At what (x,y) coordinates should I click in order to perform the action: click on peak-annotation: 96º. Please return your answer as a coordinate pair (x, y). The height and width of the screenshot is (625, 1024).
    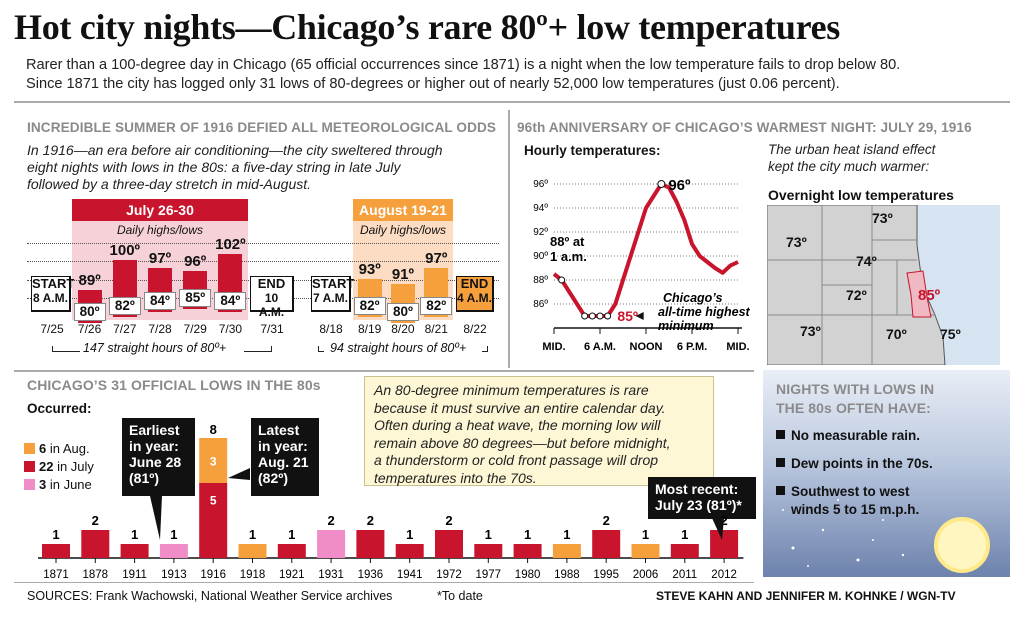
    Looking at the image, I should click on (679, 185).